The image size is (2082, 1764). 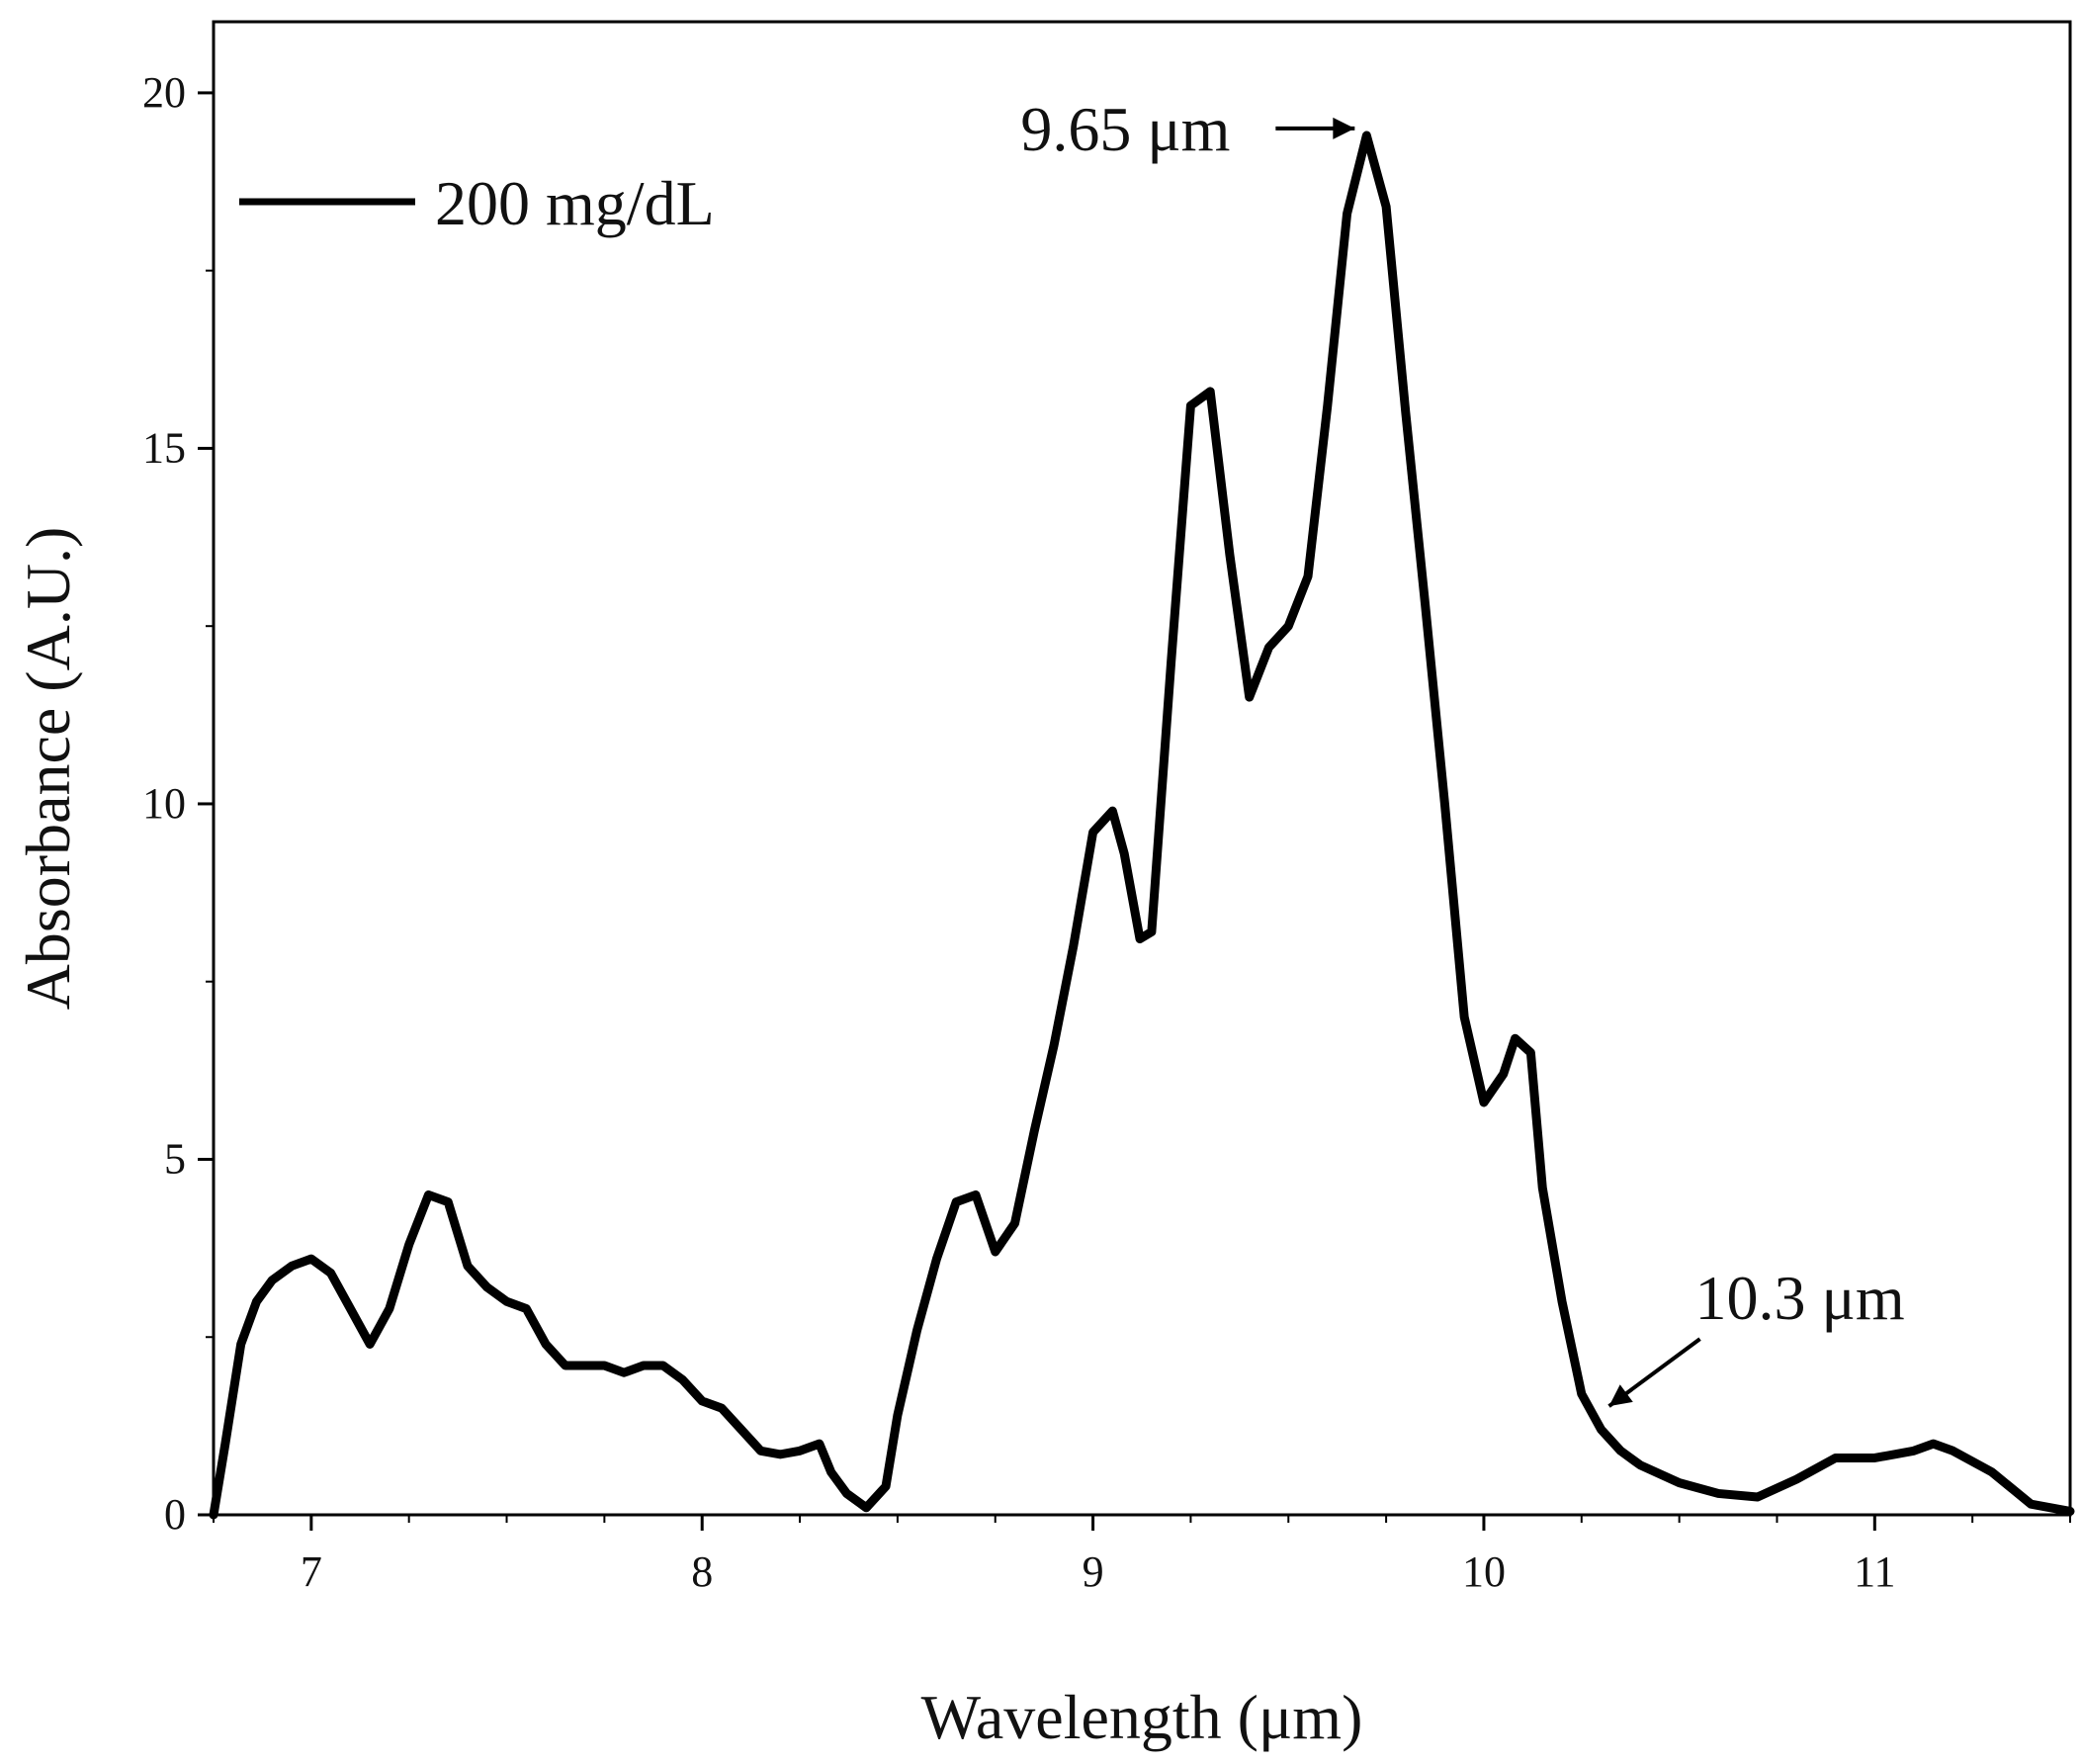 I want to click on y-tick-label-15: 15, so click(x=164, y=447).